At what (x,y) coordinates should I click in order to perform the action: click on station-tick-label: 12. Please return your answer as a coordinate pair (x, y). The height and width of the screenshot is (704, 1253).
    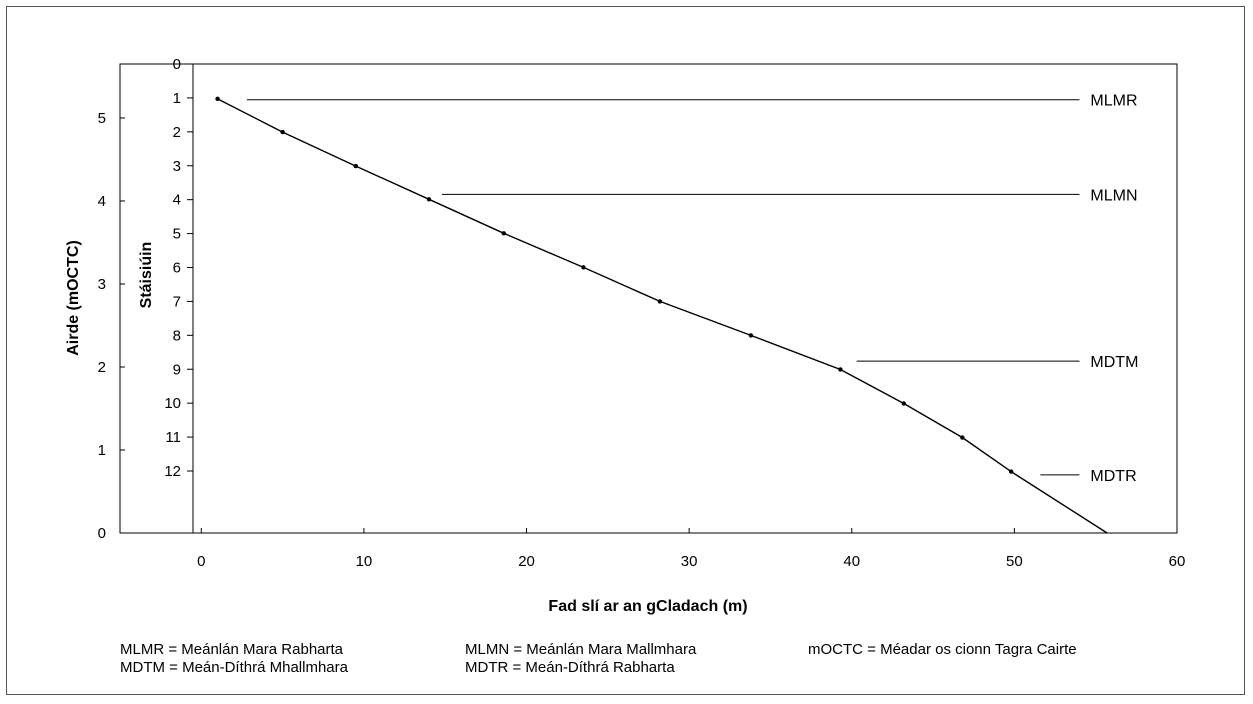
    Looking at the image, I should click on (172, 471).